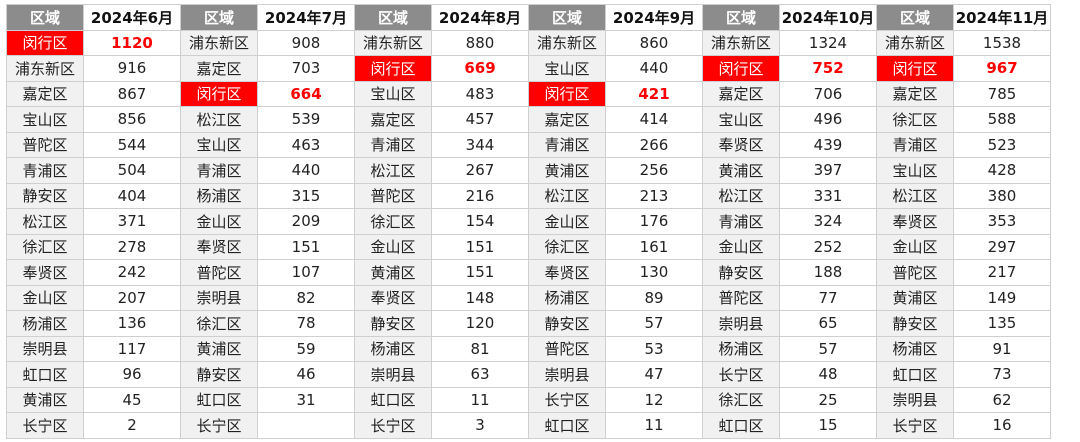  Describe the element at coordinates (654, 425) in the screenshot. I see `value-cell: 11` at that location.